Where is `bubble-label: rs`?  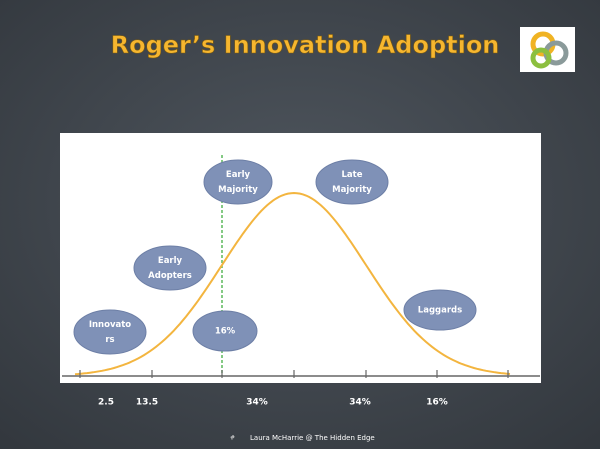
bubble-label: rs is located at coordinates (109, 340).